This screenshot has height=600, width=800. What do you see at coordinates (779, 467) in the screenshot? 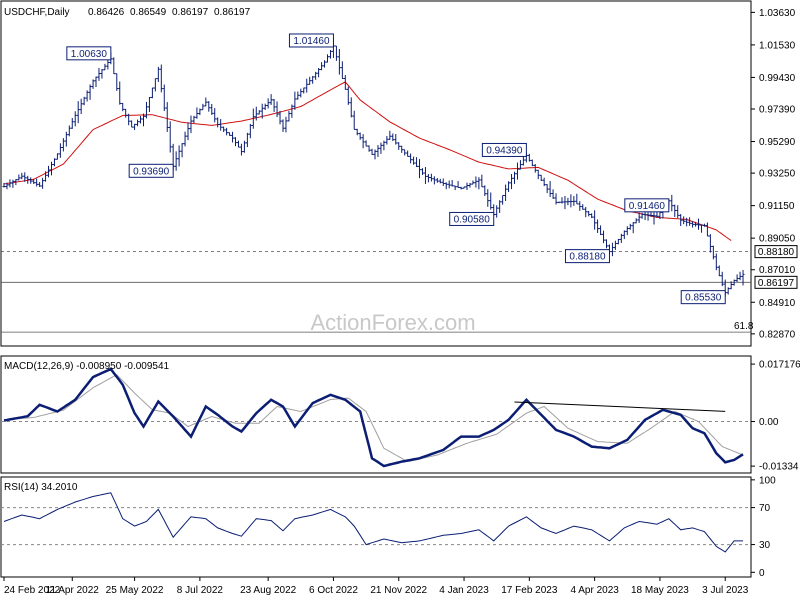
I see `macd-tick-label: -0.01334` at bounding box center [779, 467].